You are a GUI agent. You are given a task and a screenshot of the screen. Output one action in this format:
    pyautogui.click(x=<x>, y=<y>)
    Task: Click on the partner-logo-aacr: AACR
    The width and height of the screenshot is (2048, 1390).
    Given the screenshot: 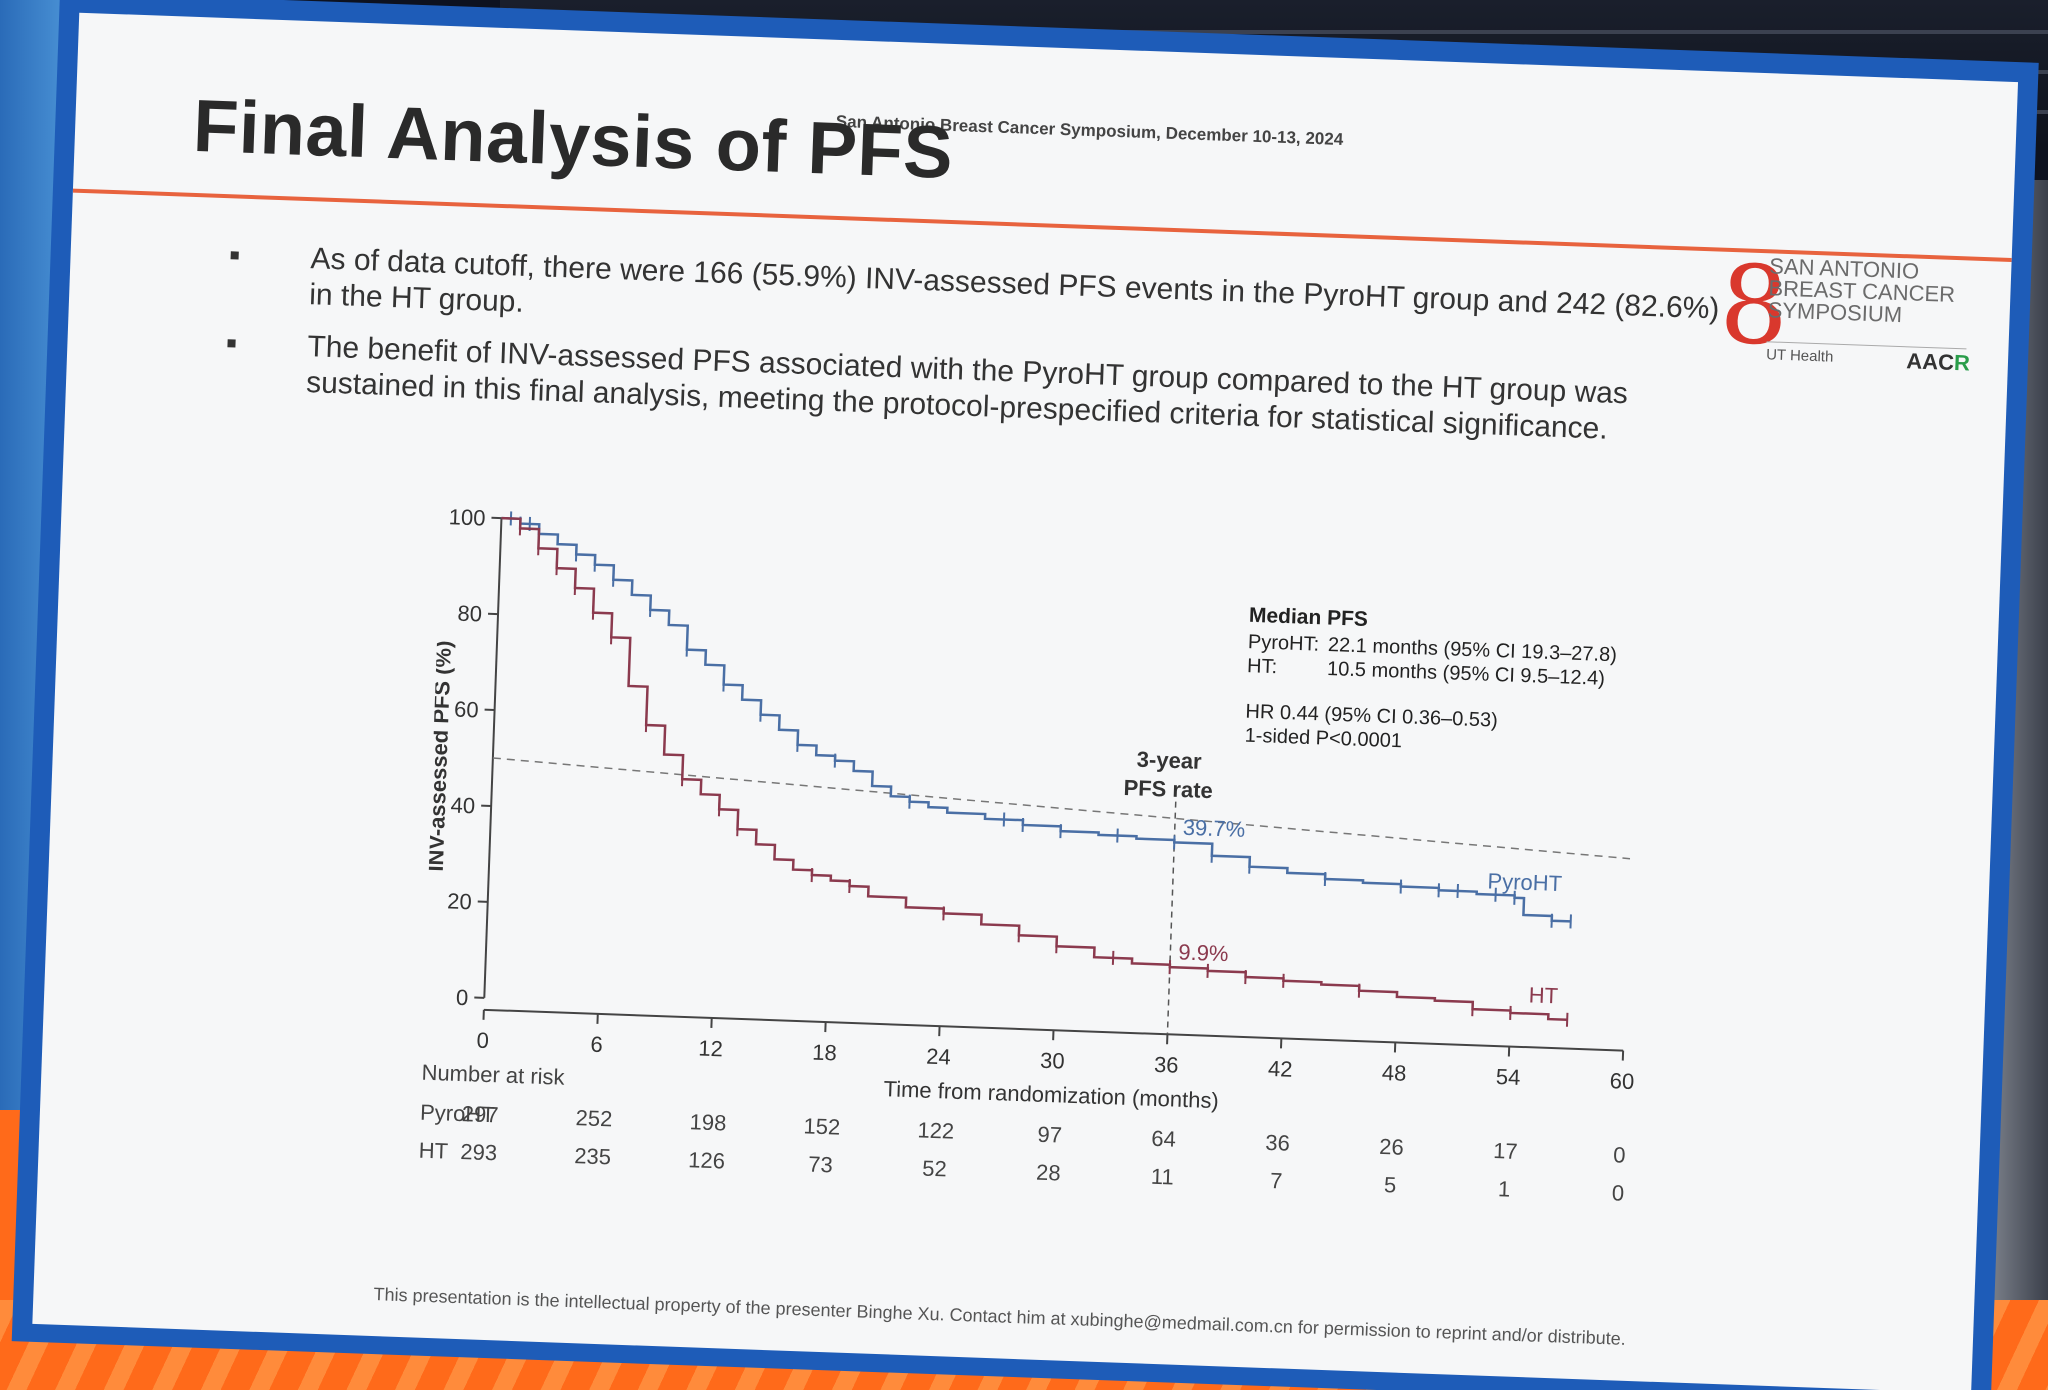 What is the action you would take?
    pyautogui.click(x=1938, y=362)
    